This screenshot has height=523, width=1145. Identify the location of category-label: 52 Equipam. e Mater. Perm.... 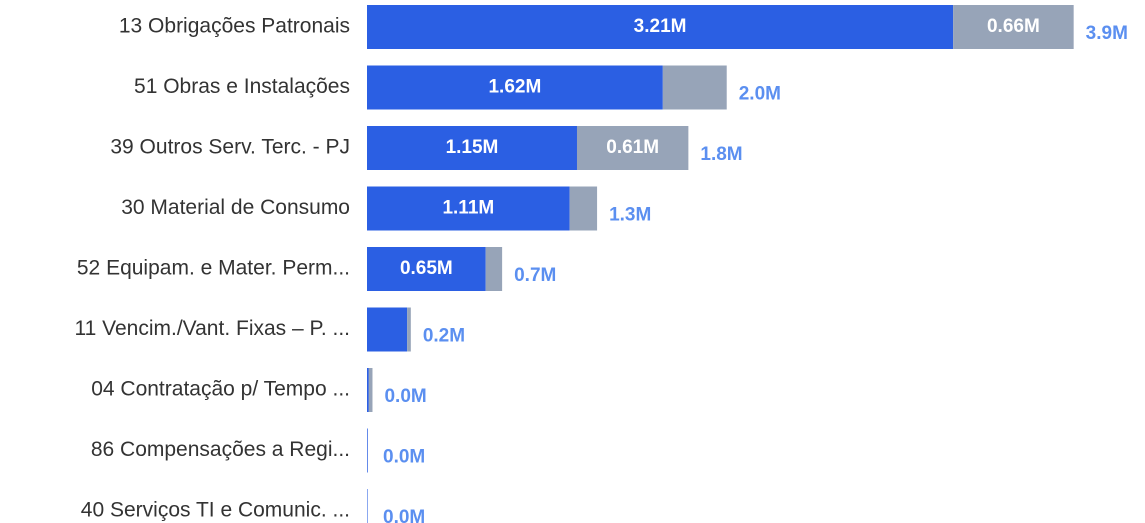
(213, 268).